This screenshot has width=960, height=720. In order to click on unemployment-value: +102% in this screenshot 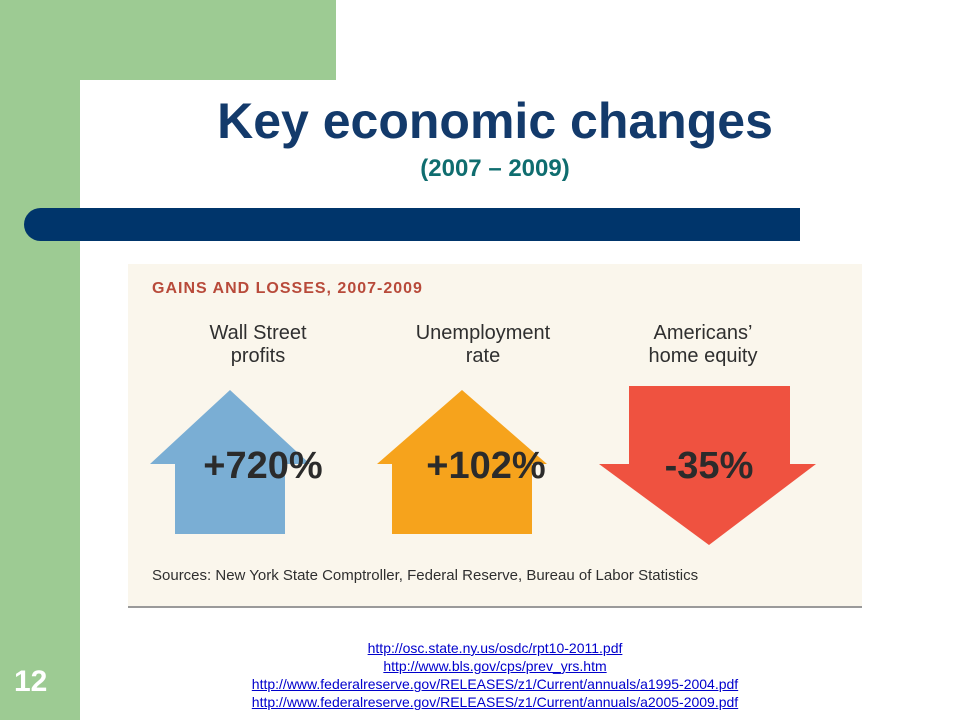, I will do `click(485, 466)`.